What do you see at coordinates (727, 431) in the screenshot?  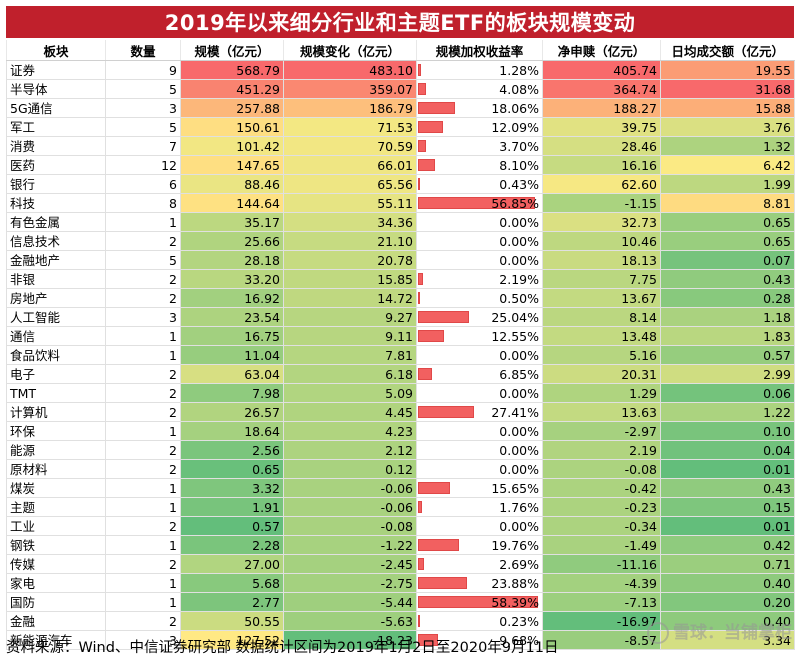 I see `cell-turnover: 0.10` at bounding box center [727, 431].